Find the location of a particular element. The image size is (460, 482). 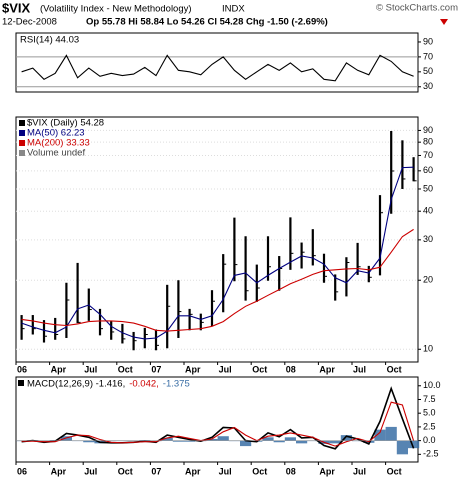

legend-bg is located at coordinates (64, 39).